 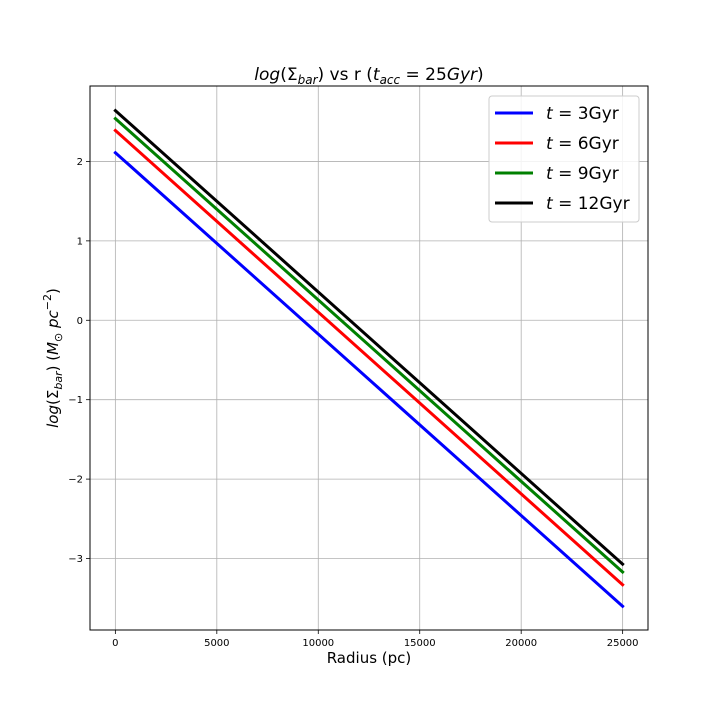 I want to click on x-tick-label: 25000, so click(x=623, y=643).